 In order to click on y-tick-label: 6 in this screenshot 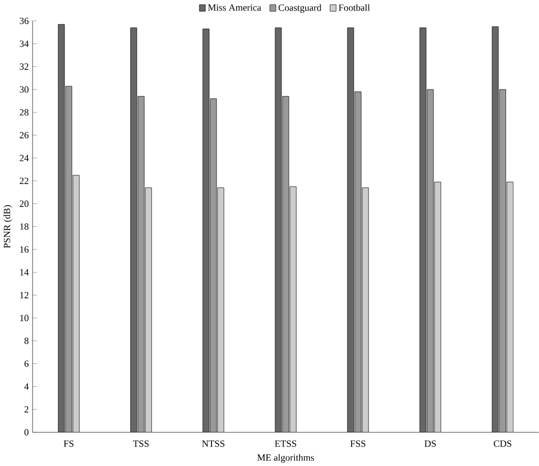, I will do `click(26, 363)`.